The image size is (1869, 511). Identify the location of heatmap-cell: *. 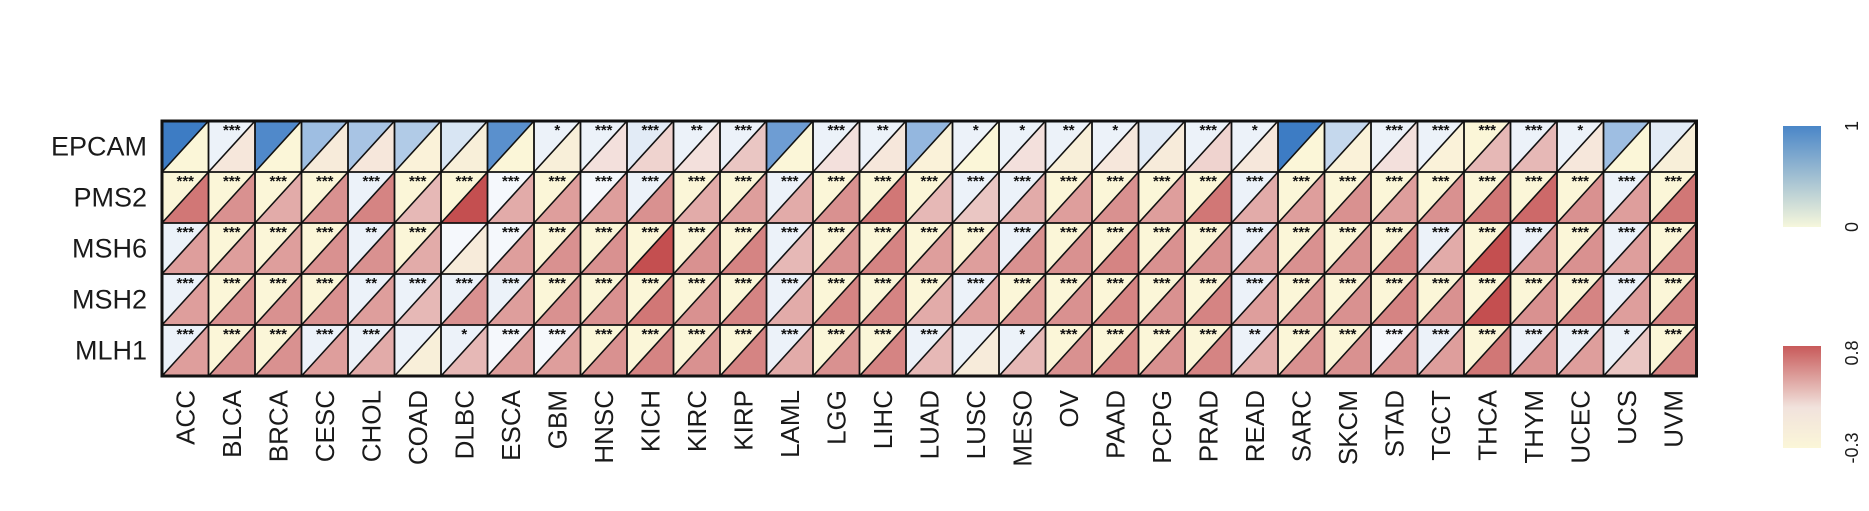
(1626, 350).